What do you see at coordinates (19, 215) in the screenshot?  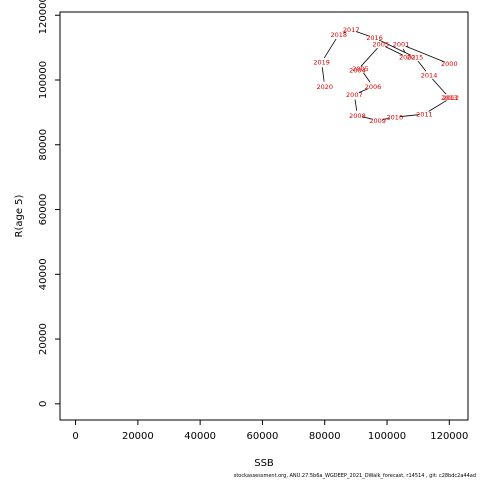 I see `y-axis-title: R(age 5)` at bounding box center [19, 215].